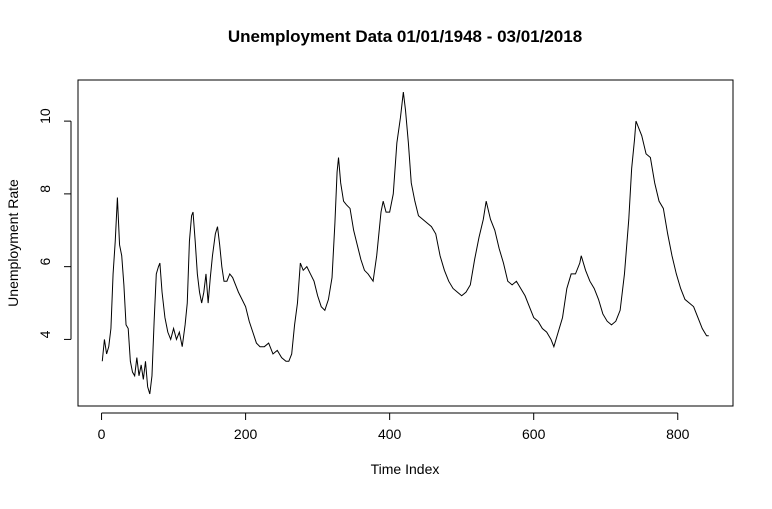  I want to click on x-tick-label: 200, so click(246, 434).